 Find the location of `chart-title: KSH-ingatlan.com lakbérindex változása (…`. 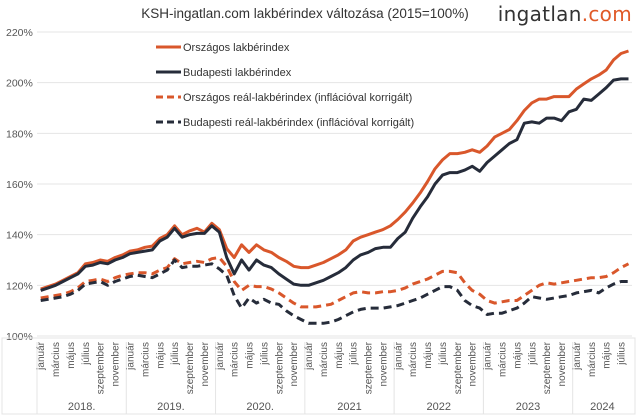

chart-title: KSH-ingatlan.com lakbérindex változása (… is located at coordinates (305, 13).